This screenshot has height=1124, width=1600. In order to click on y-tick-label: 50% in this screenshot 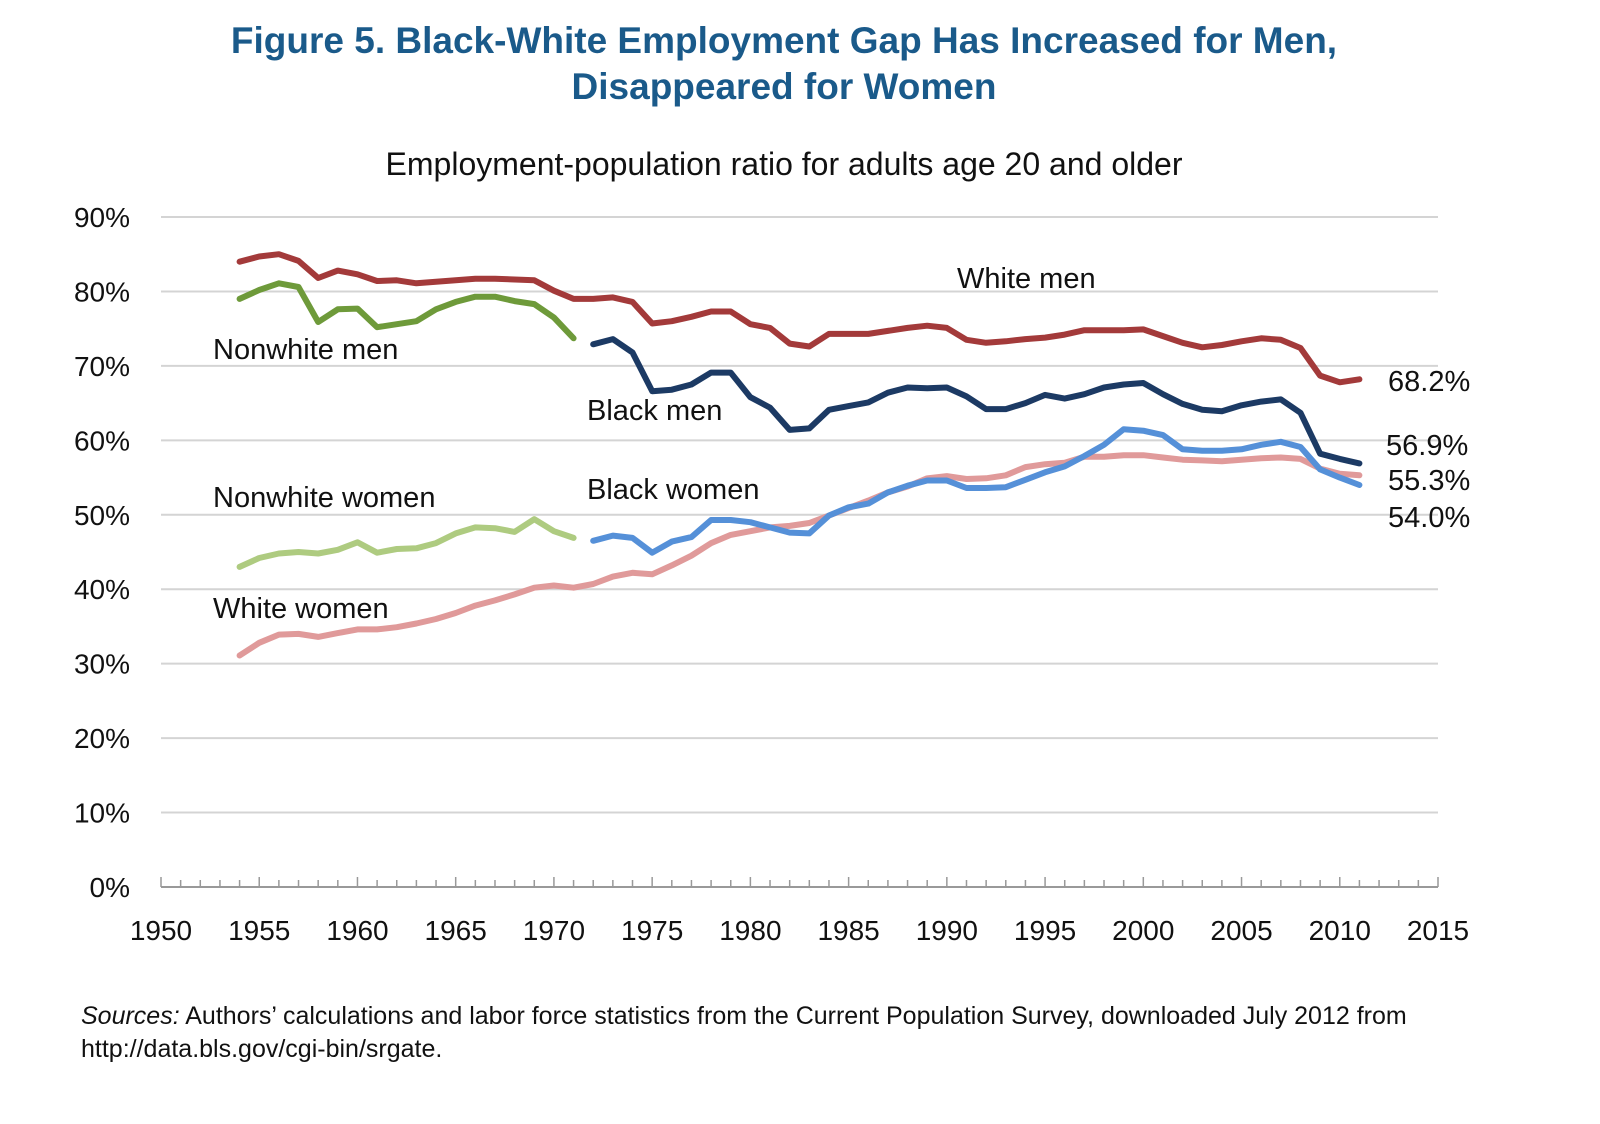, I will do `click(102, 515)`.